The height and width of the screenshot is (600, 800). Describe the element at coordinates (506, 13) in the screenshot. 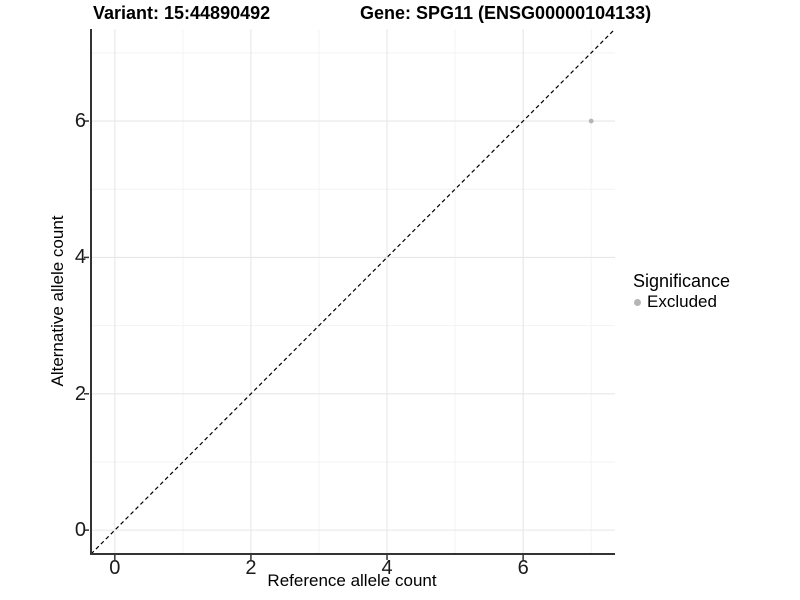

I see `plot-title-gene: Gene: SPG11 (ENSG00000104133)` at that location.